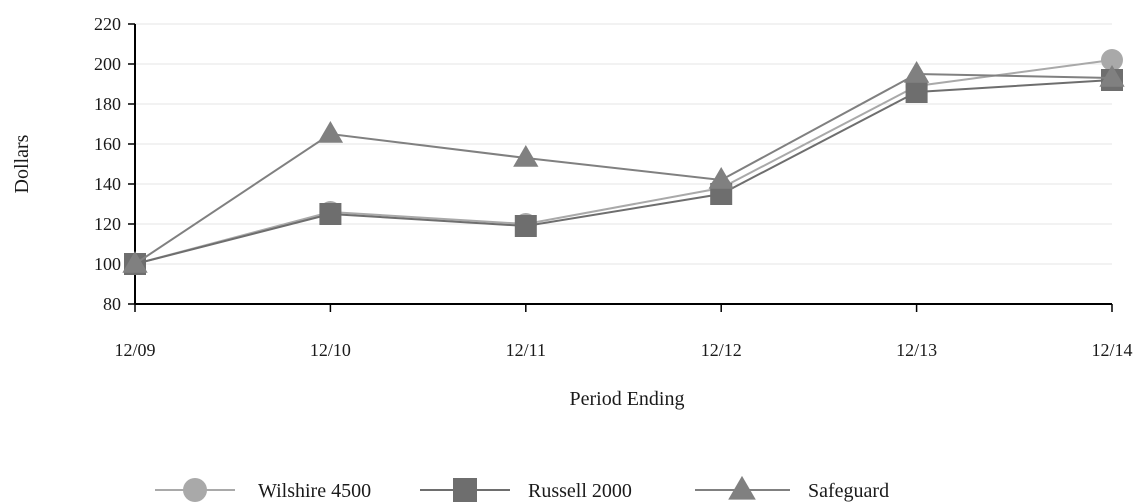  Describe the element at coordinates (792, 488) in the screenshot. I see `legend-item: Safeguard` at that location.